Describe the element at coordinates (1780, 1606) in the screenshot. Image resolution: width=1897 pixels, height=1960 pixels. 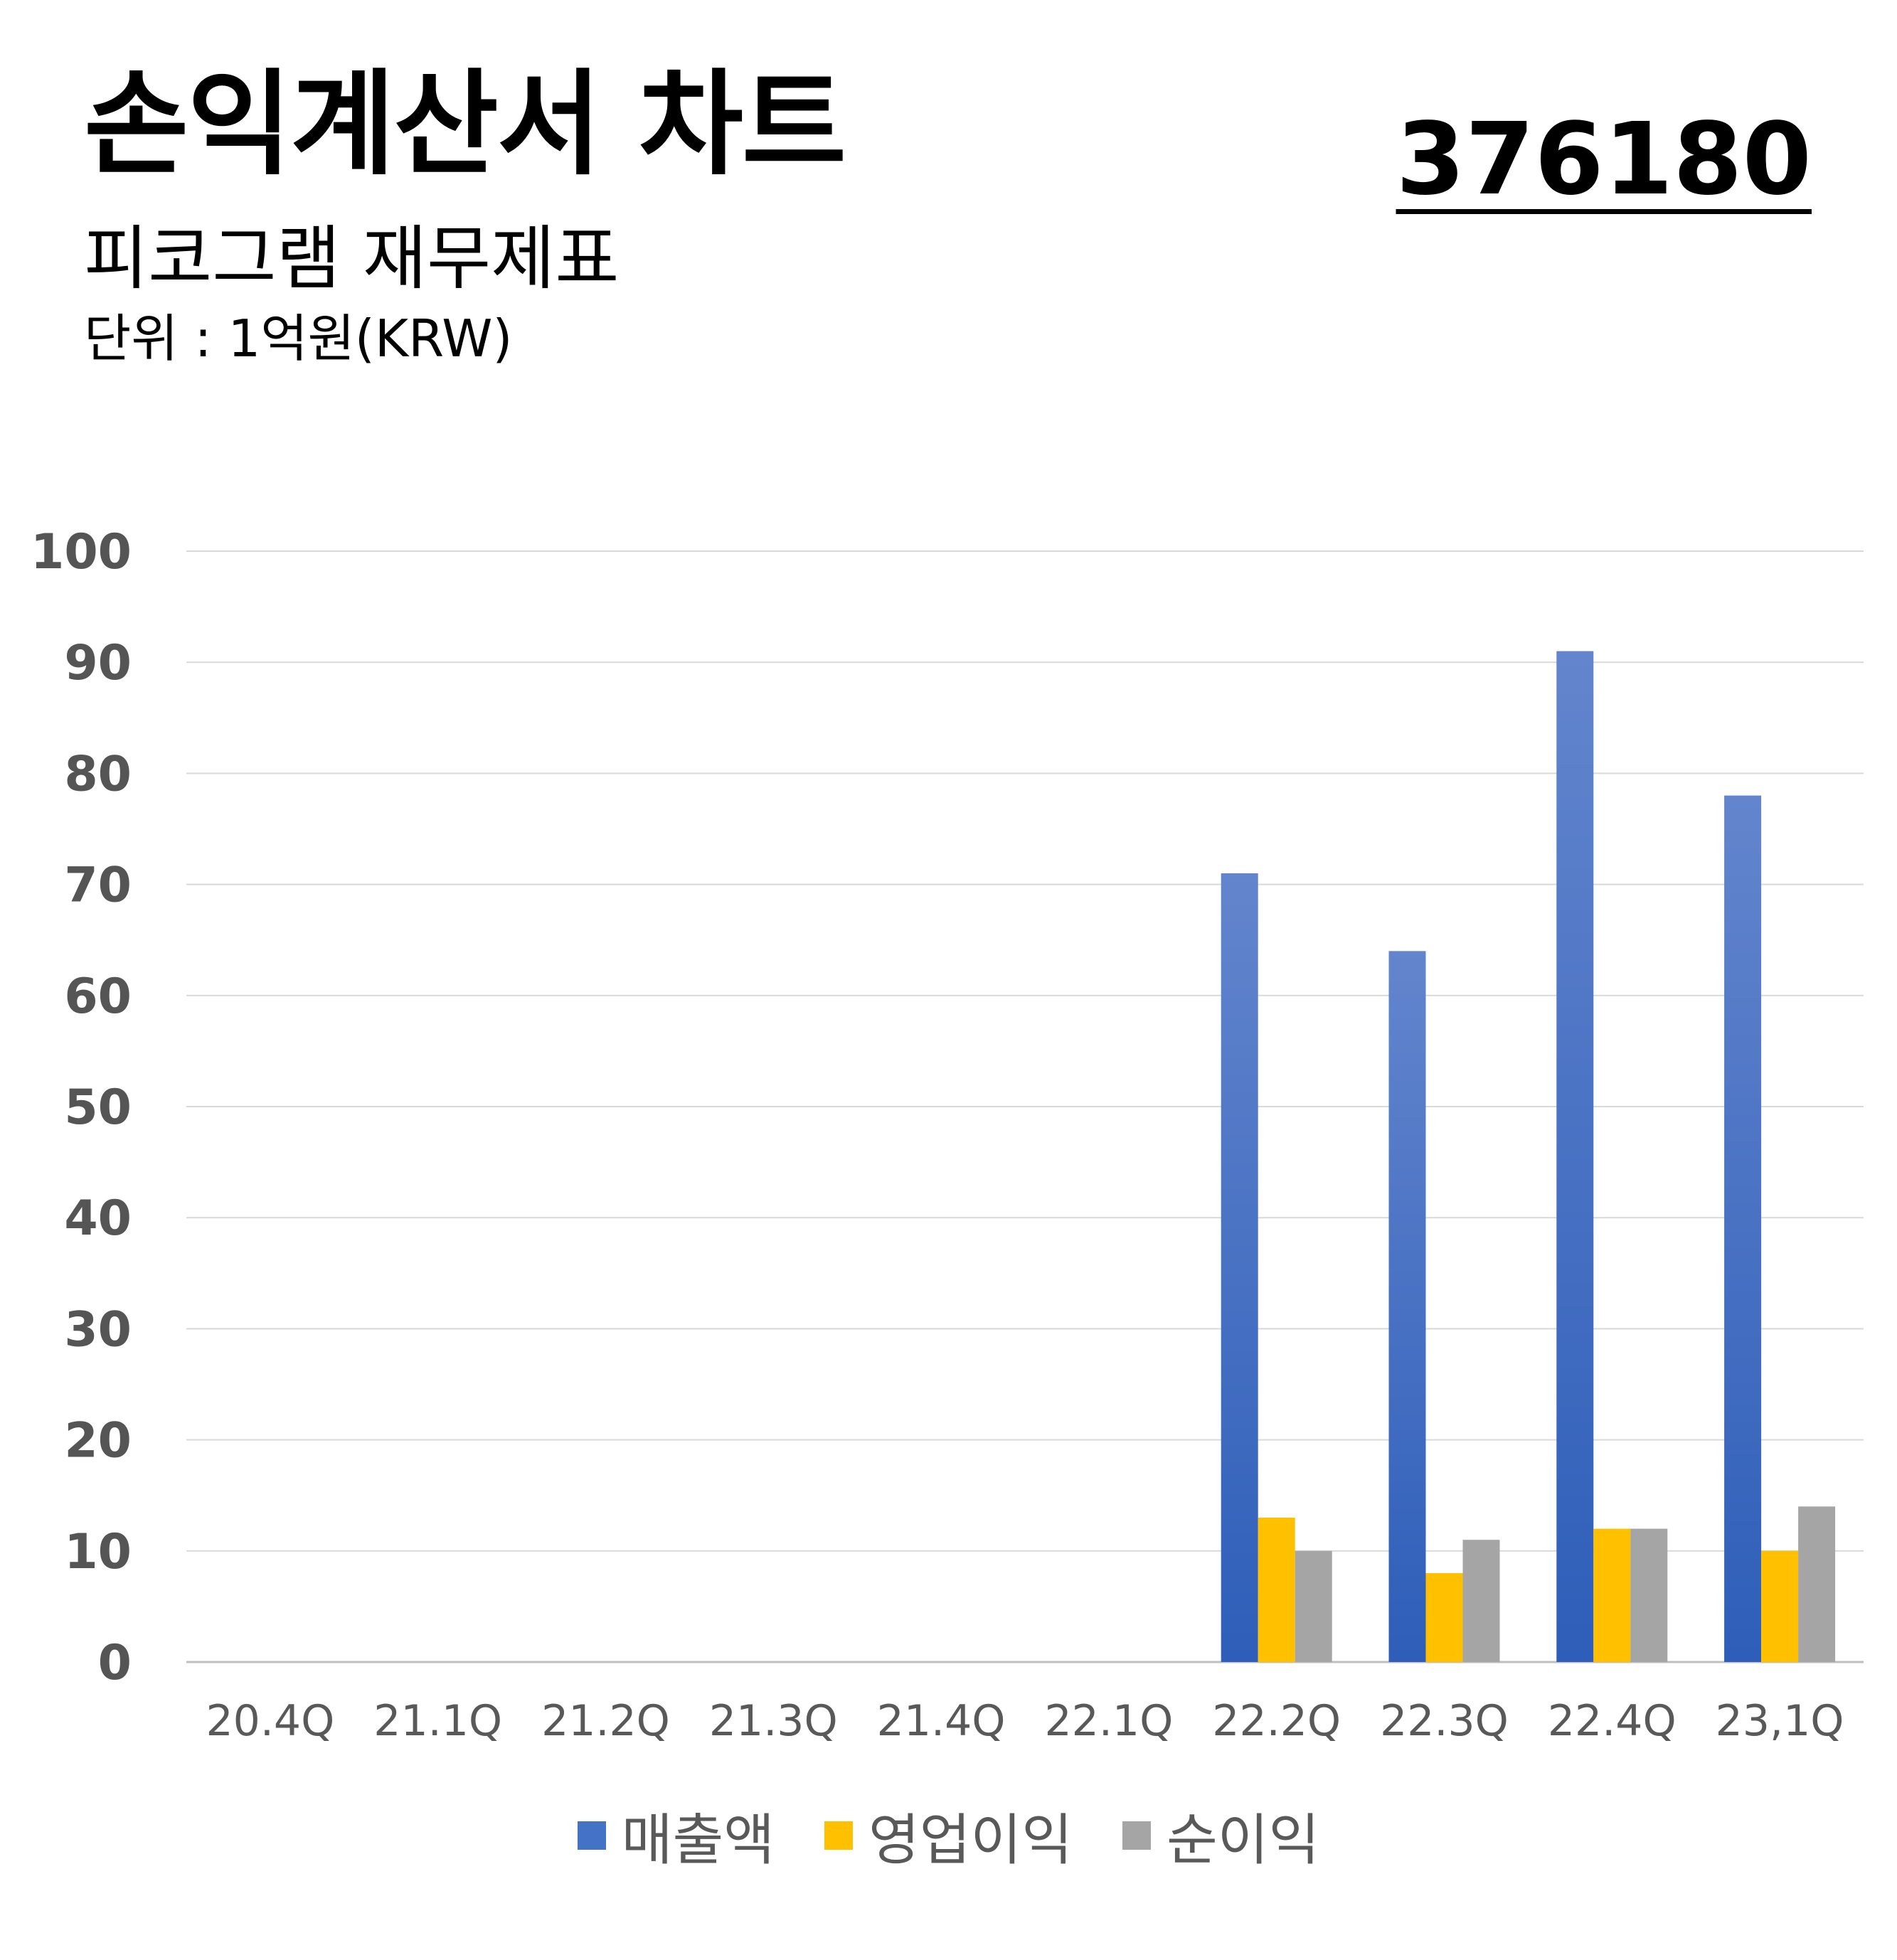
I see `bar-영업이익-23,1Q` at that location.